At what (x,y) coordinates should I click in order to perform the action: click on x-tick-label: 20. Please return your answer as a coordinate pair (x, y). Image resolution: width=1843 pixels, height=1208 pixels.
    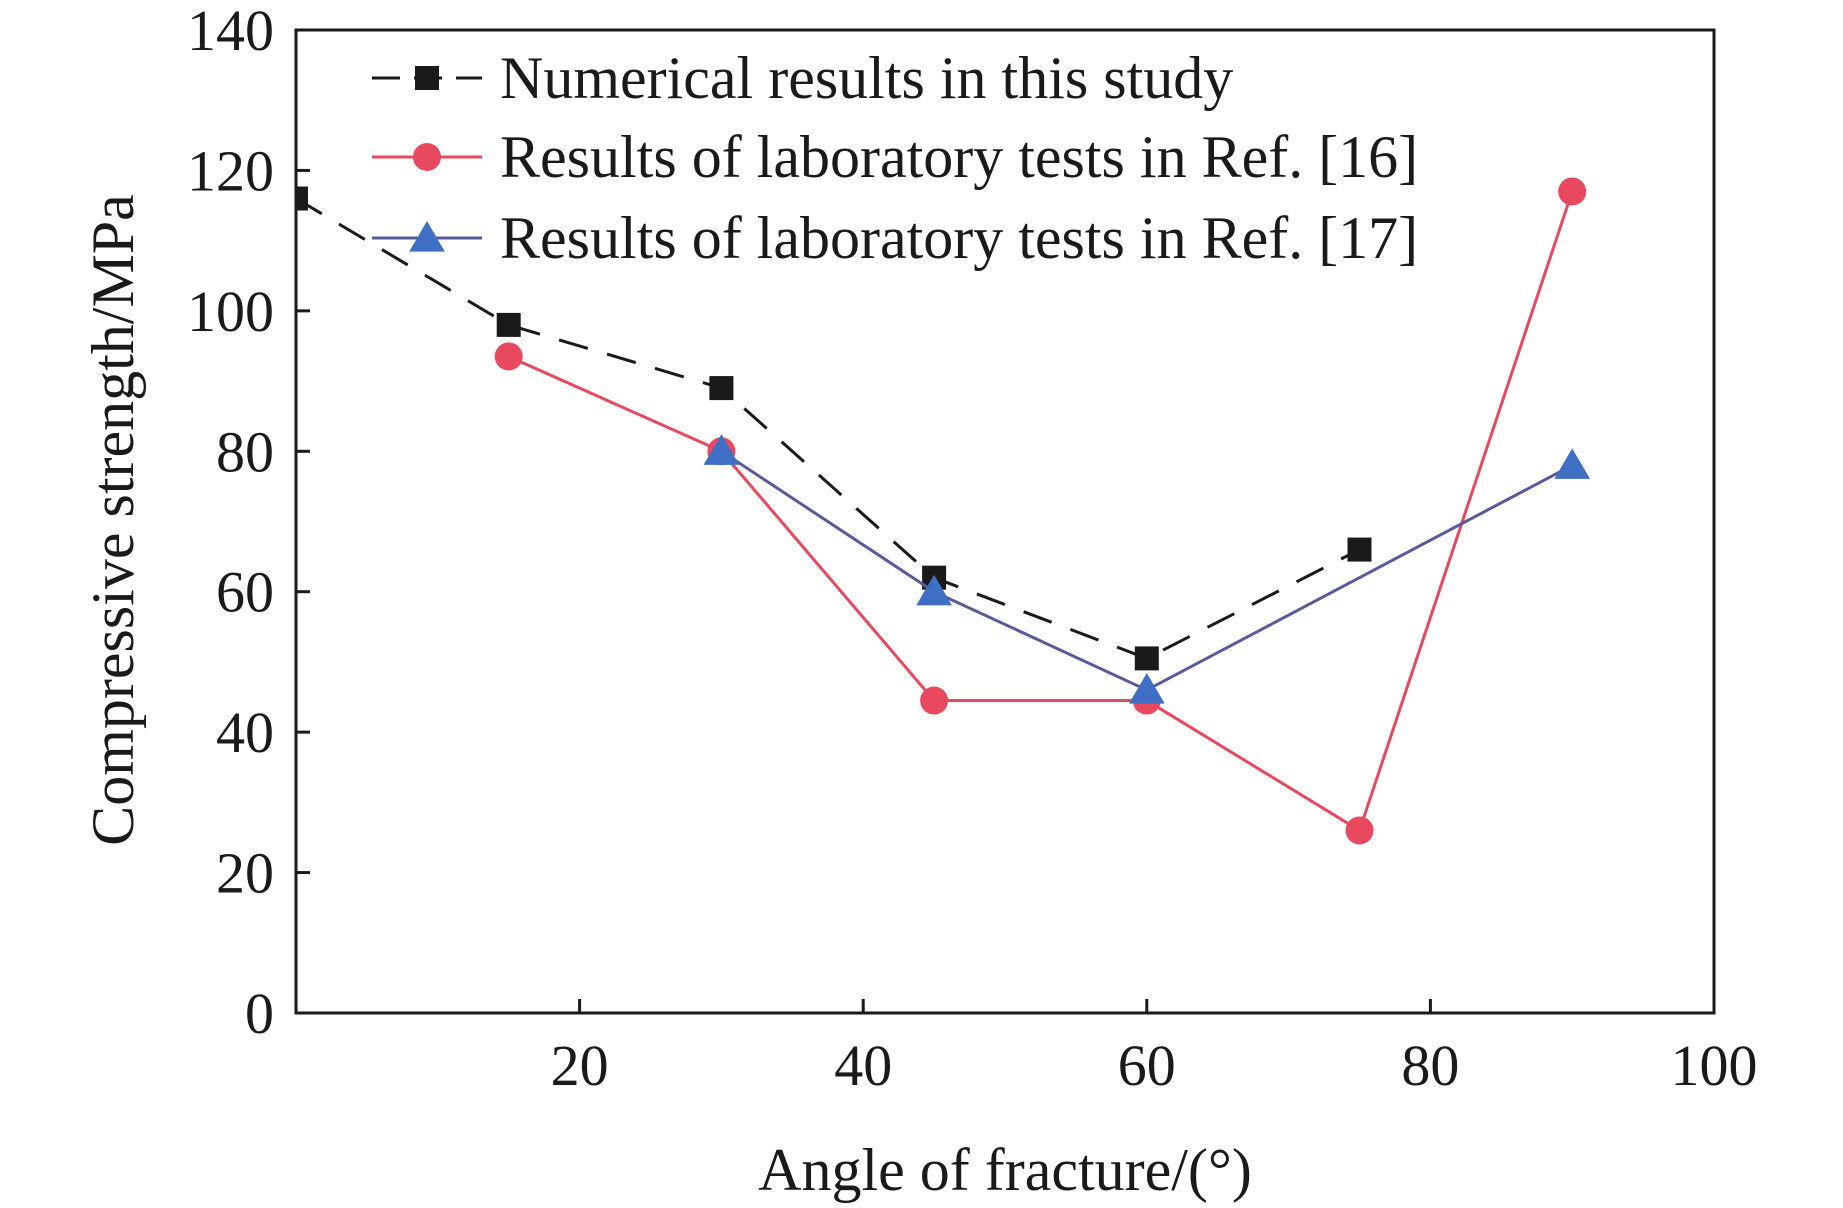
    Looking at the image, I should click on (580, 1065).